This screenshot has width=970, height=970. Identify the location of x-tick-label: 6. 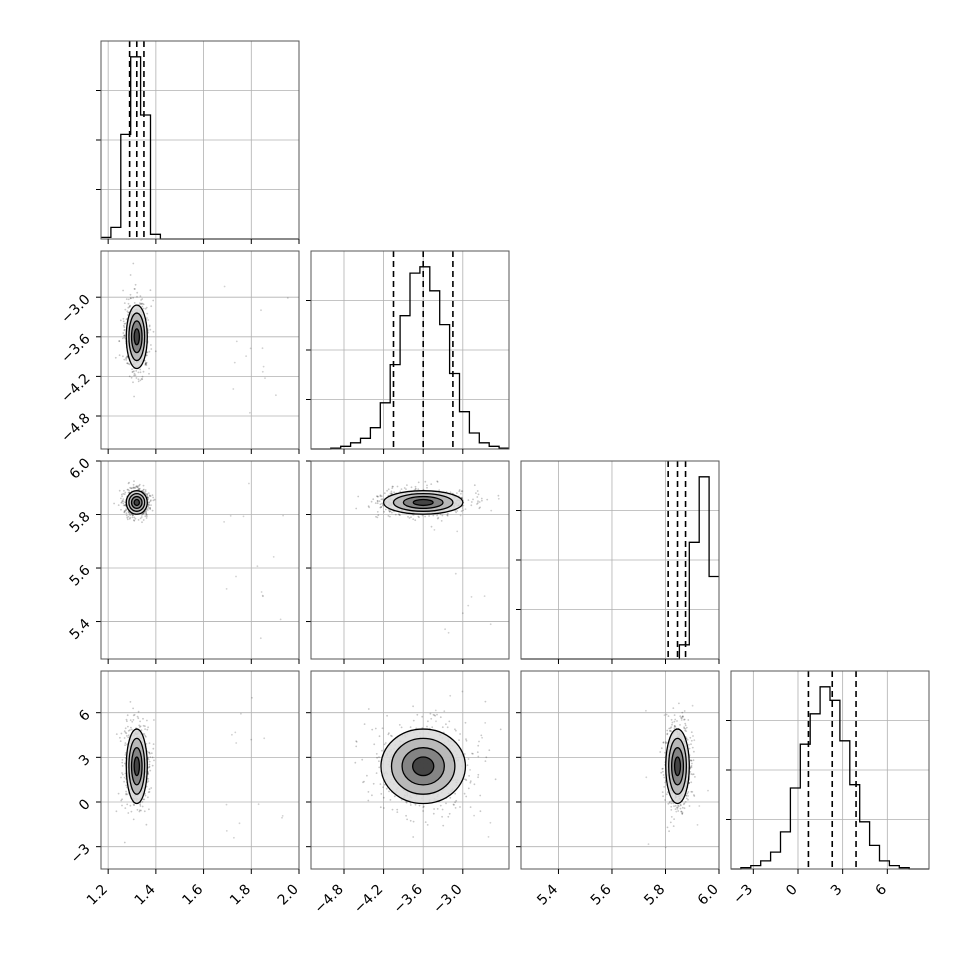
(882, 890).